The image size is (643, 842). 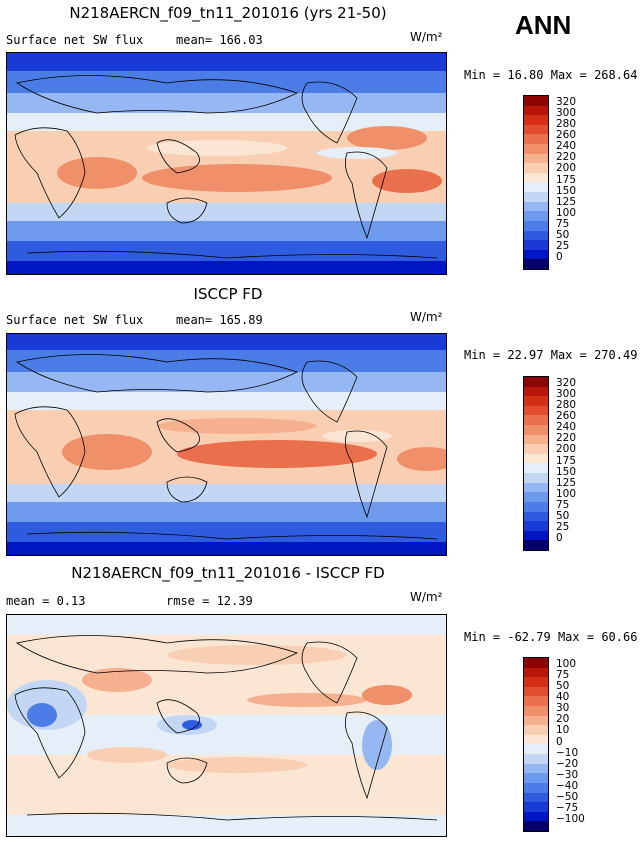 I want to click on panel2-tick: 320, so click(x=566, y=383).